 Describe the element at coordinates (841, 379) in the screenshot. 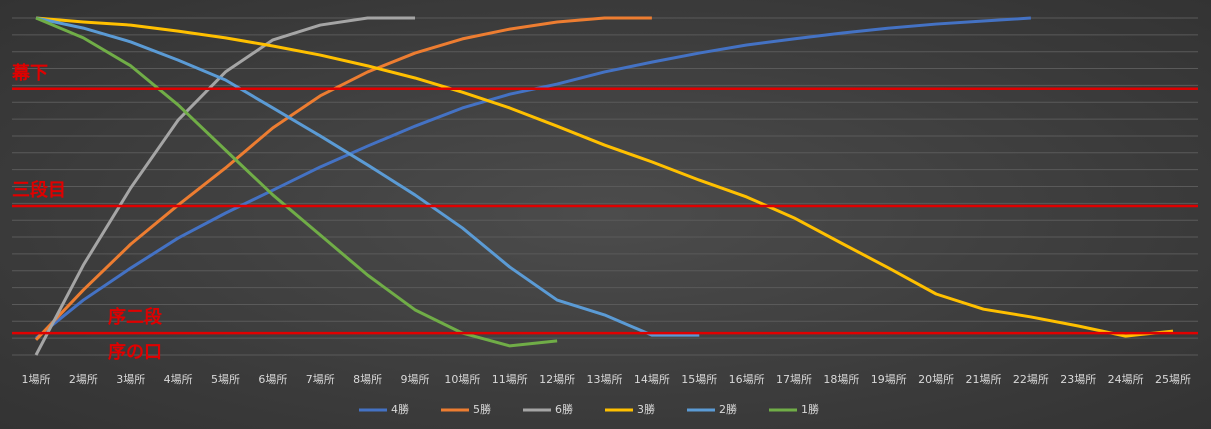

I see `x-tick-label: 18場所` at that location.